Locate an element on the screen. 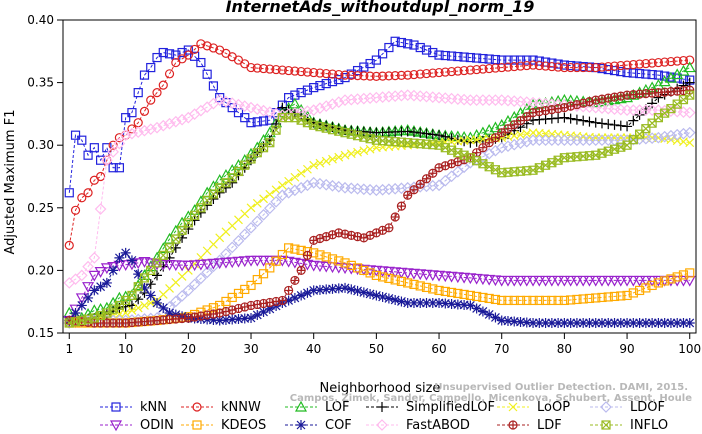  legend-label: kNN is located at coordinates (153, 407).